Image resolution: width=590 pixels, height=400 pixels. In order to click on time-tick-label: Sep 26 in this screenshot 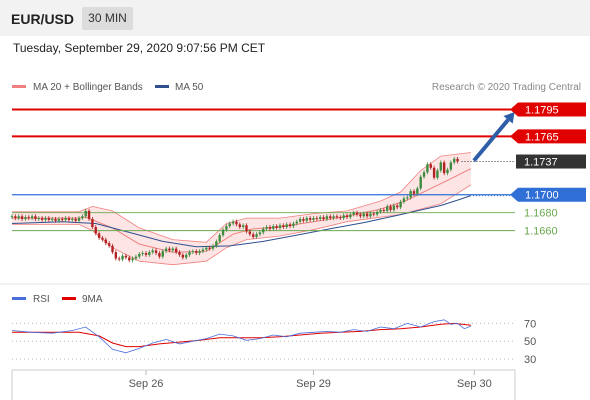, I will do `click(146, 384)`.